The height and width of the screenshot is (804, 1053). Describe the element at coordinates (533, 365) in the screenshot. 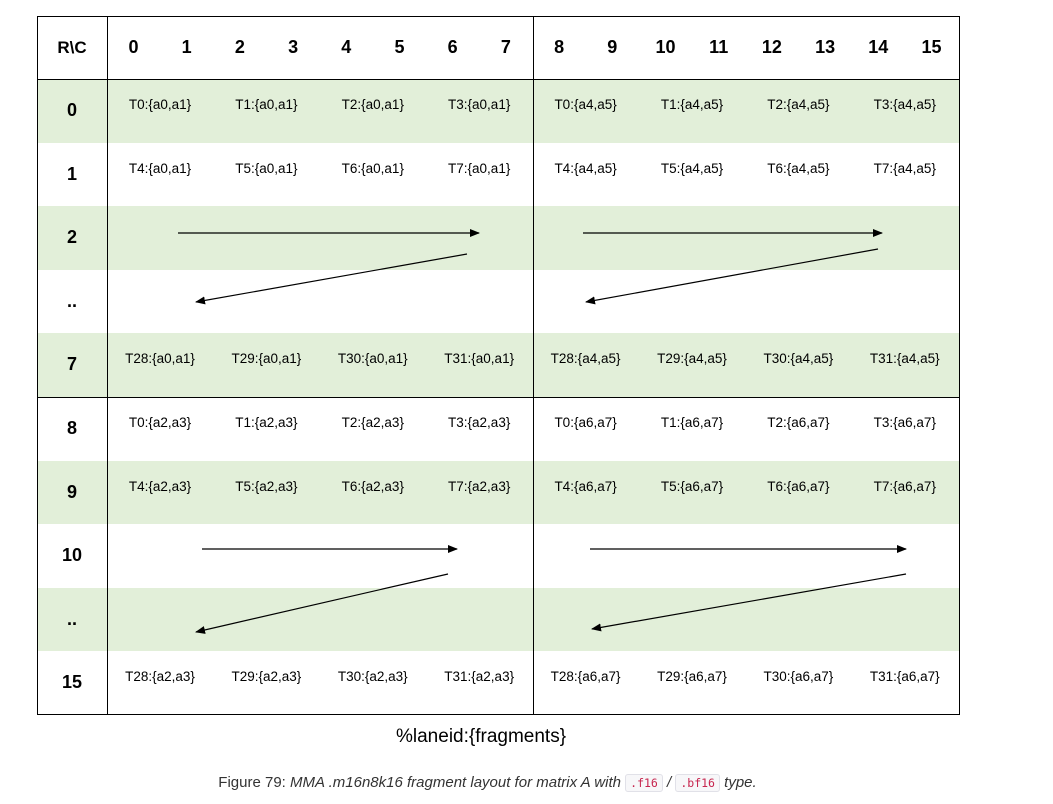

I see `half-divider` at that location.